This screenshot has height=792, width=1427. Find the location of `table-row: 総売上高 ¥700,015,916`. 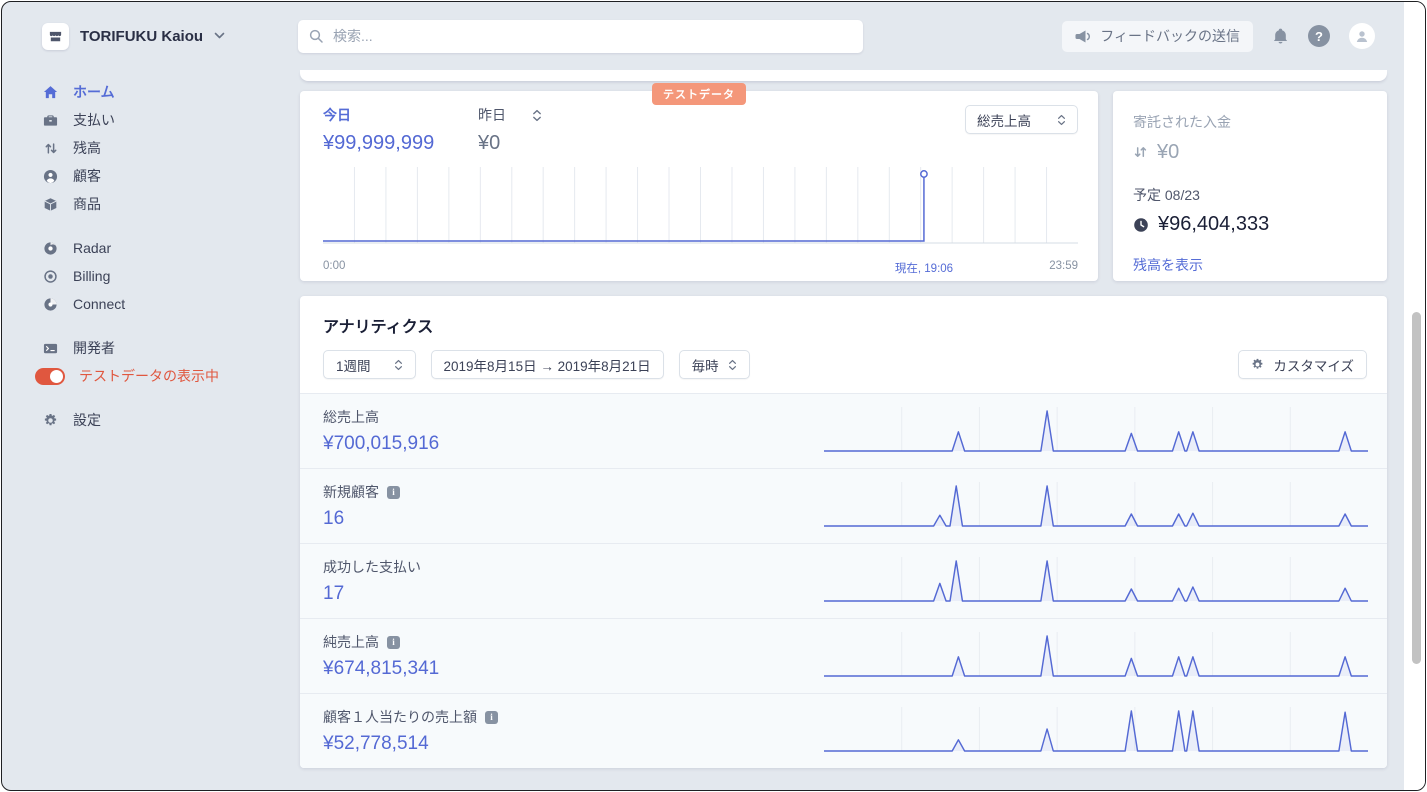

table-row: 総売上高 ¥700,015,916 is located at coordinates (843, 430).